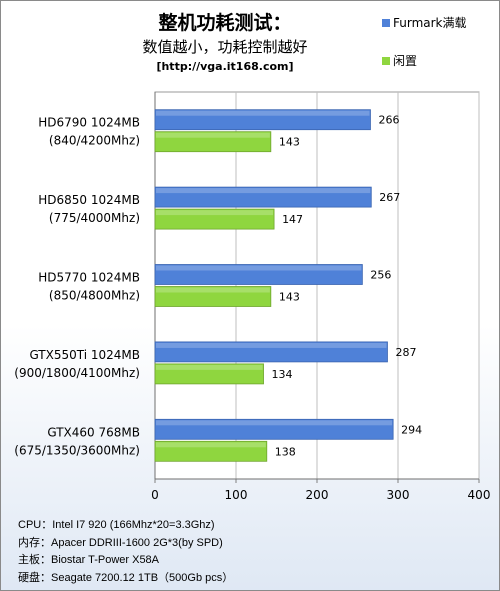  What do you see at coordinates (94, 218) in the screenshot?
I see `category-sublabel-1: (775/4000Mhz)` at bounding box center [94, 218].